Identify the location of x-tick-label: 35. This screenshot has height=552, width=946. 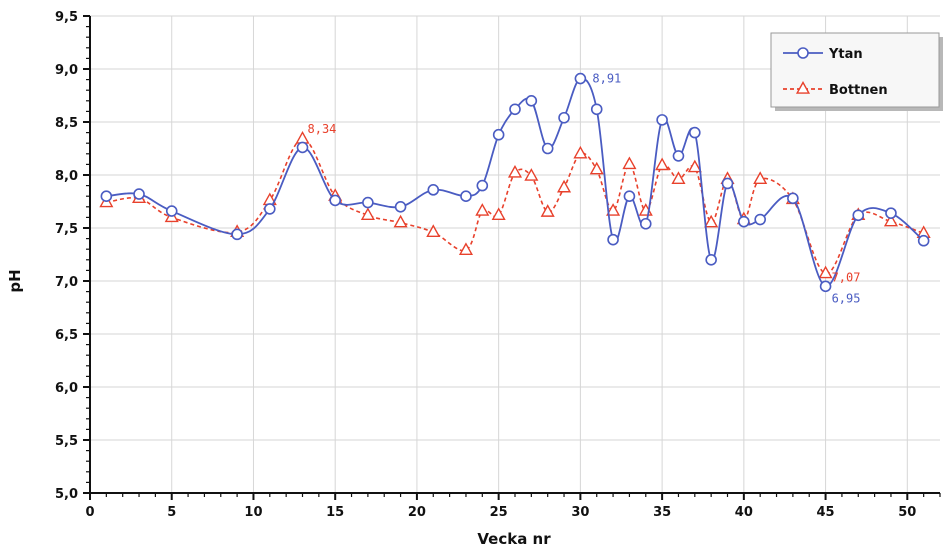
(662, 512).